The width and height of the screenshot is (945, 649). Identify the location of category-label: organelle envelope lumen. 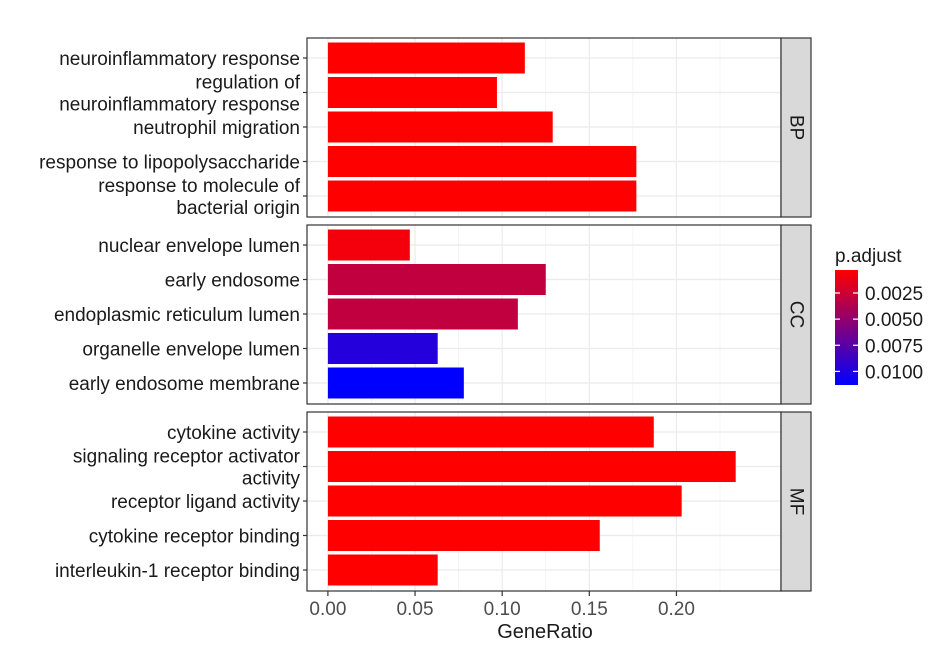
(191, 350).